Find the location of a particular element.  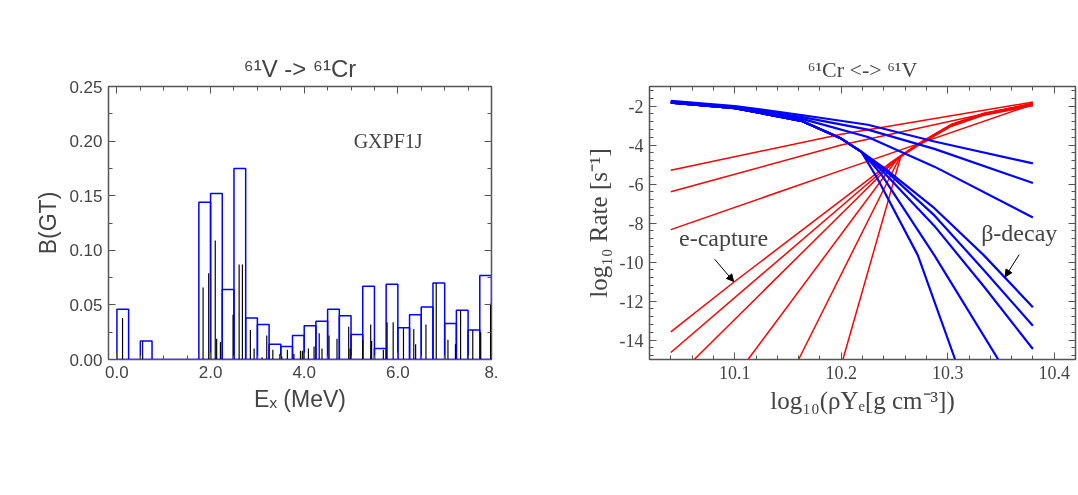

y-tick-label: -10 is located at coordinates (631, 262).